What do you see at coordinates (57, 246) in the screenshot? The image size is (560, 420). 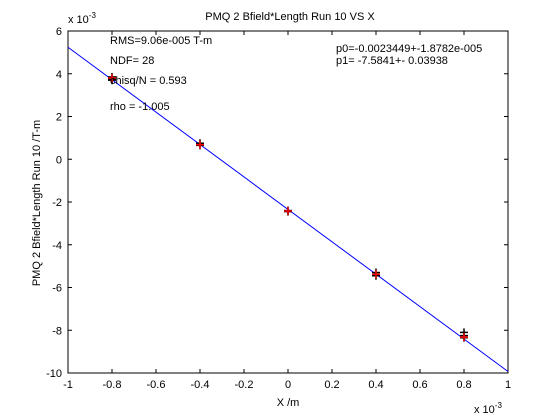 I see `y-tick-label: -4` at bounding box center [57, 246].